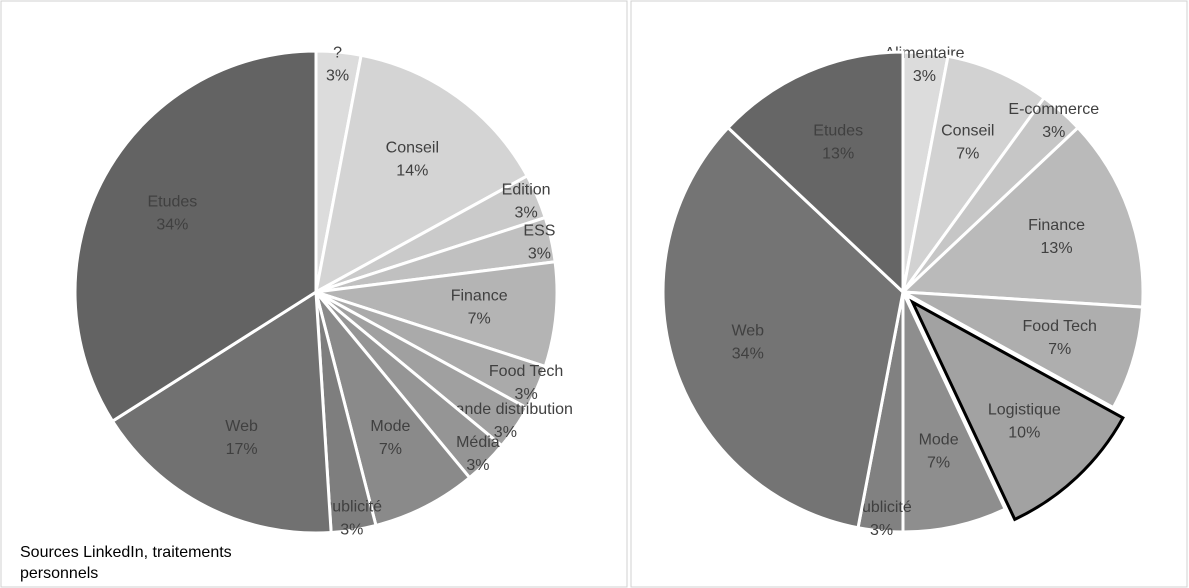  What do you see at coordinates (242, 449) in the screenshot?
I see `slice-value-label: 17%` at bounding box center [242, 449].